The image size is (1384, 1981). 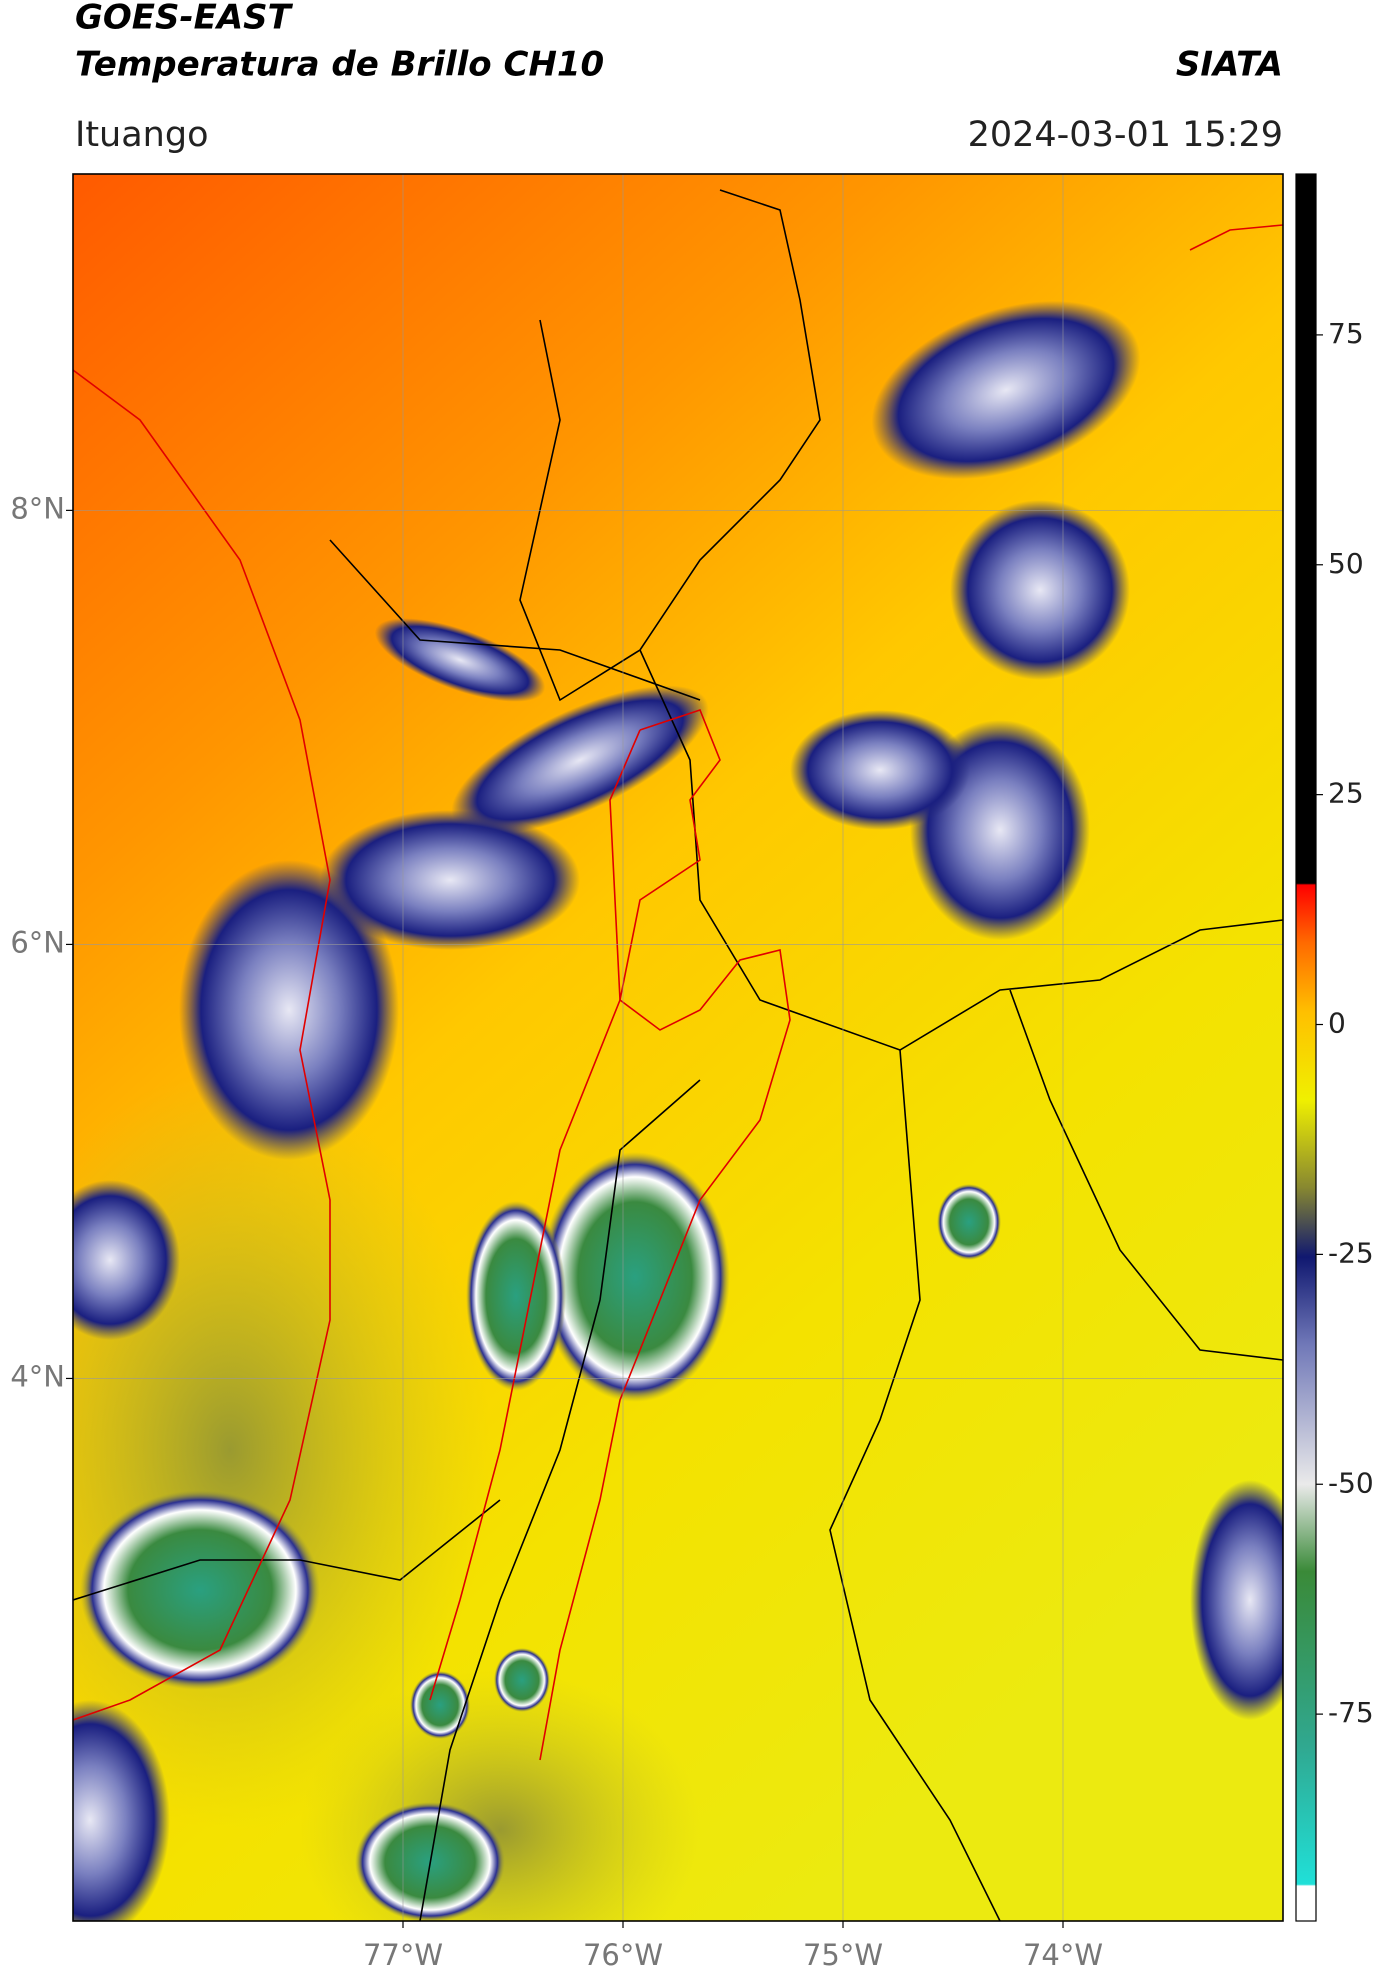 I want to click on colorbar-tick-label: 25, so click(x=1346, y=793).